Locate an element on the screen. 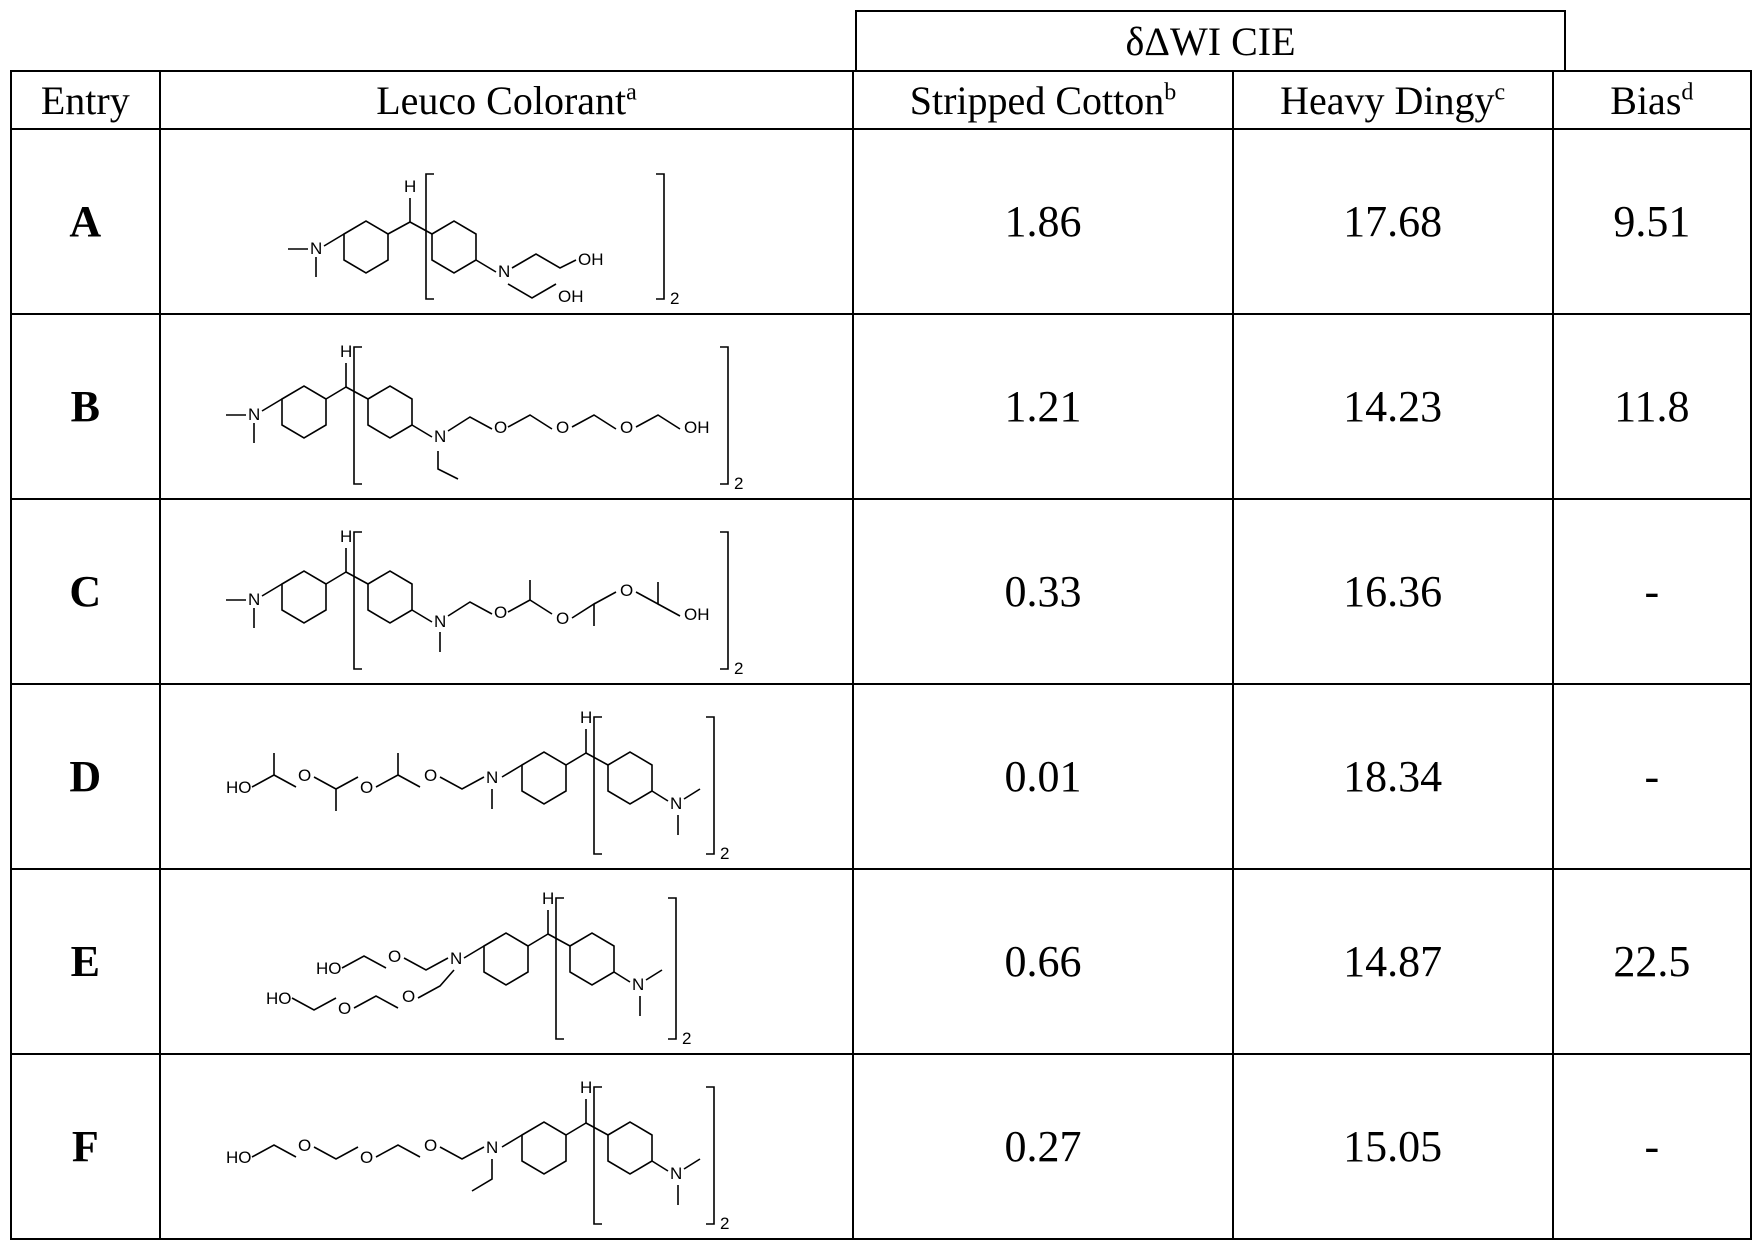  stripped-cotton-header: Stripped Cottonb is located at coordinates (1043, 100).